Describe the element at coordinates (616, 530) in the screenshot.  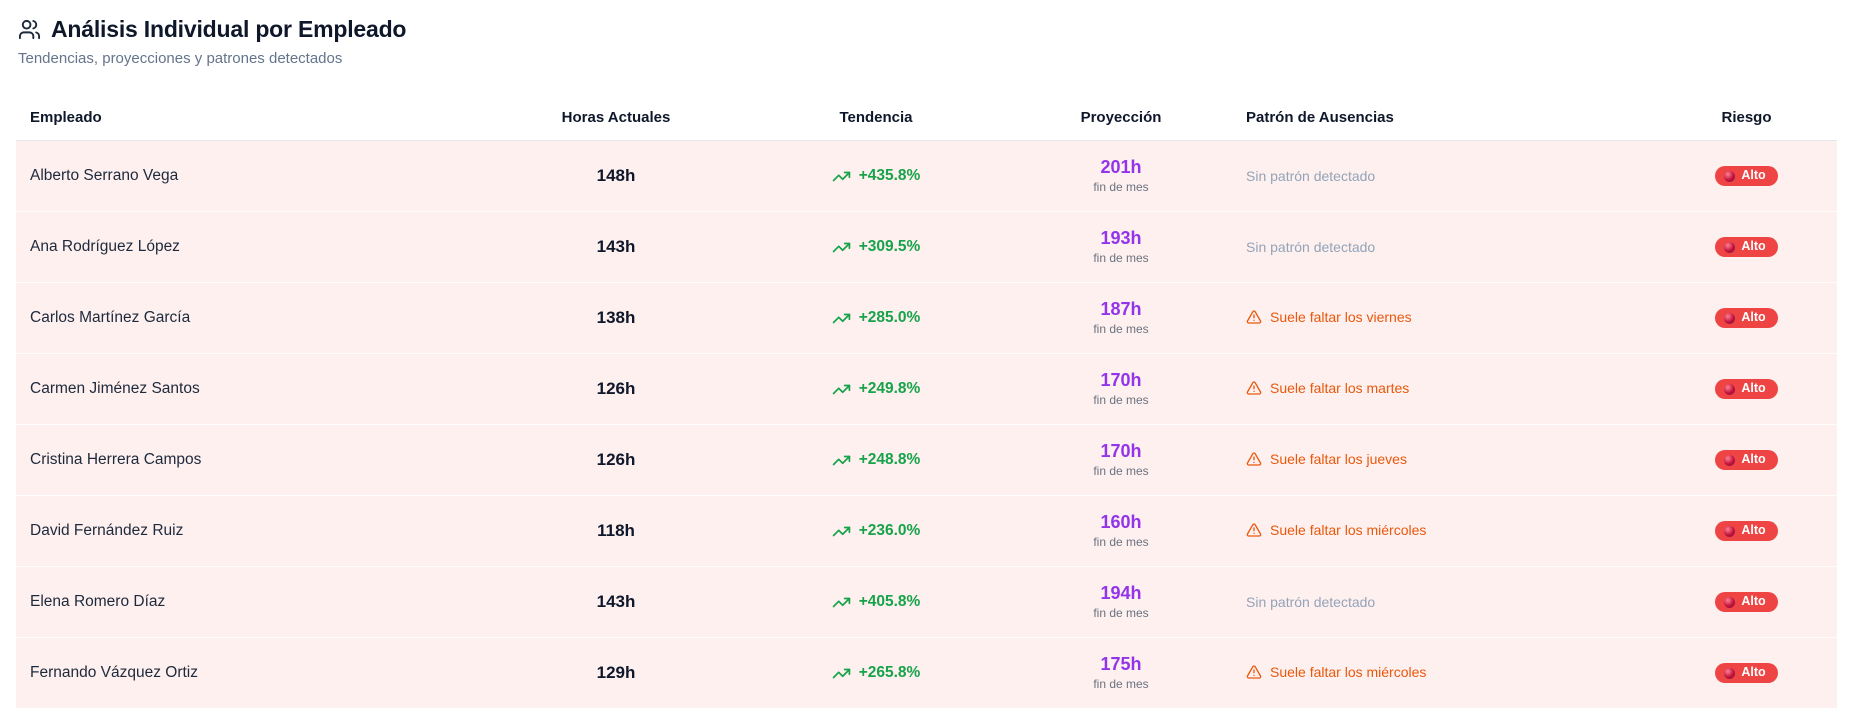
I see `current-hours: 118h` at that location.